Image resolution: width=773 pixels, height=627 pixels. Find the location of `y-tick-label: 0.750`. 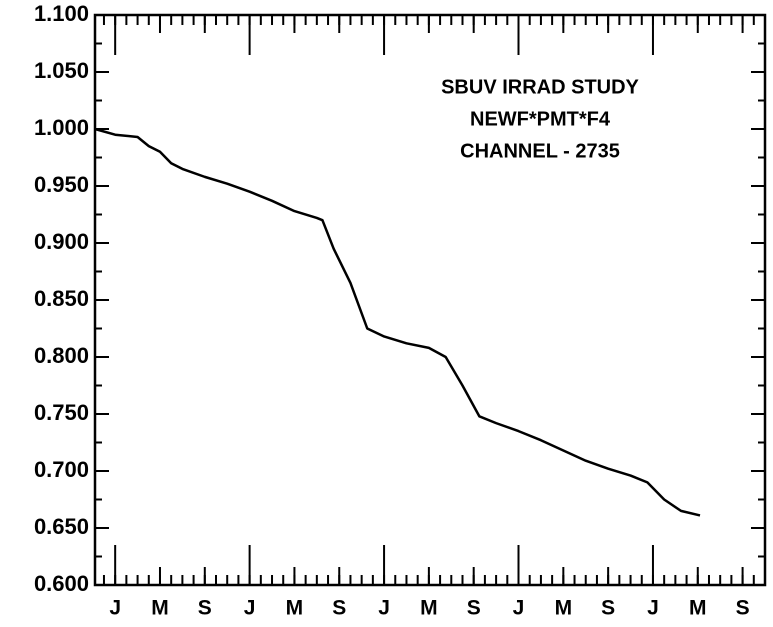

y-tick-label: 0.750 is located at coordinates (61, 412).